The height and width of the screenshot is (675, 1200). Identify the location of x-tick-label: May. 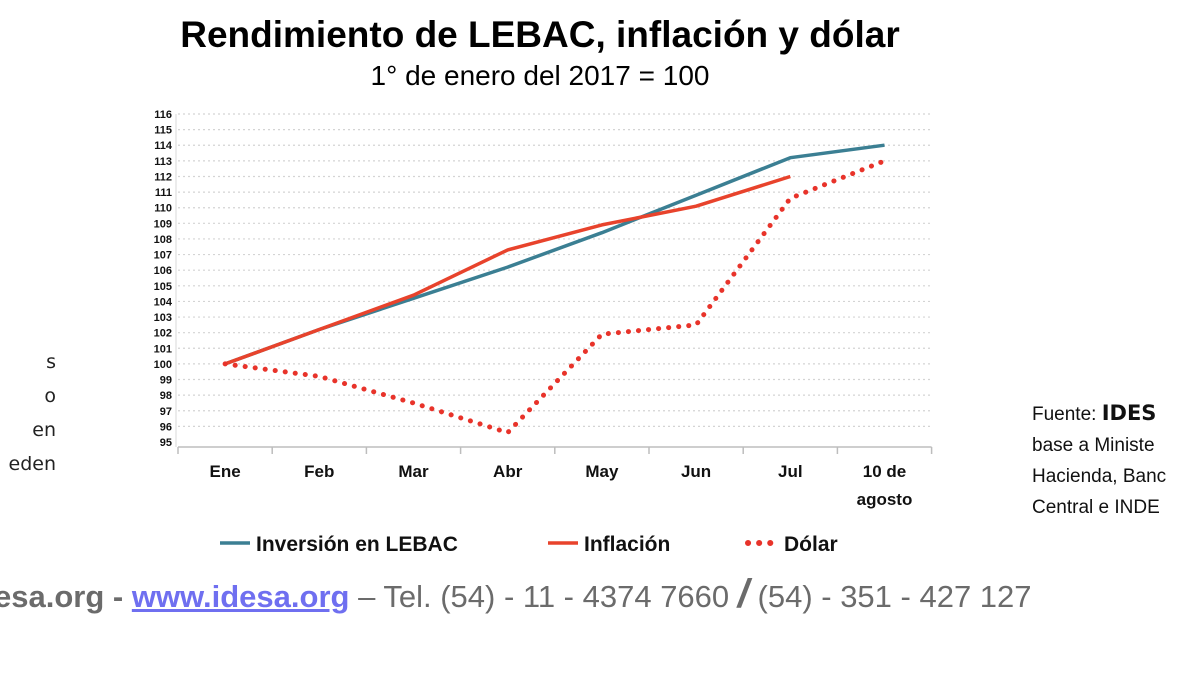
(602, 471).